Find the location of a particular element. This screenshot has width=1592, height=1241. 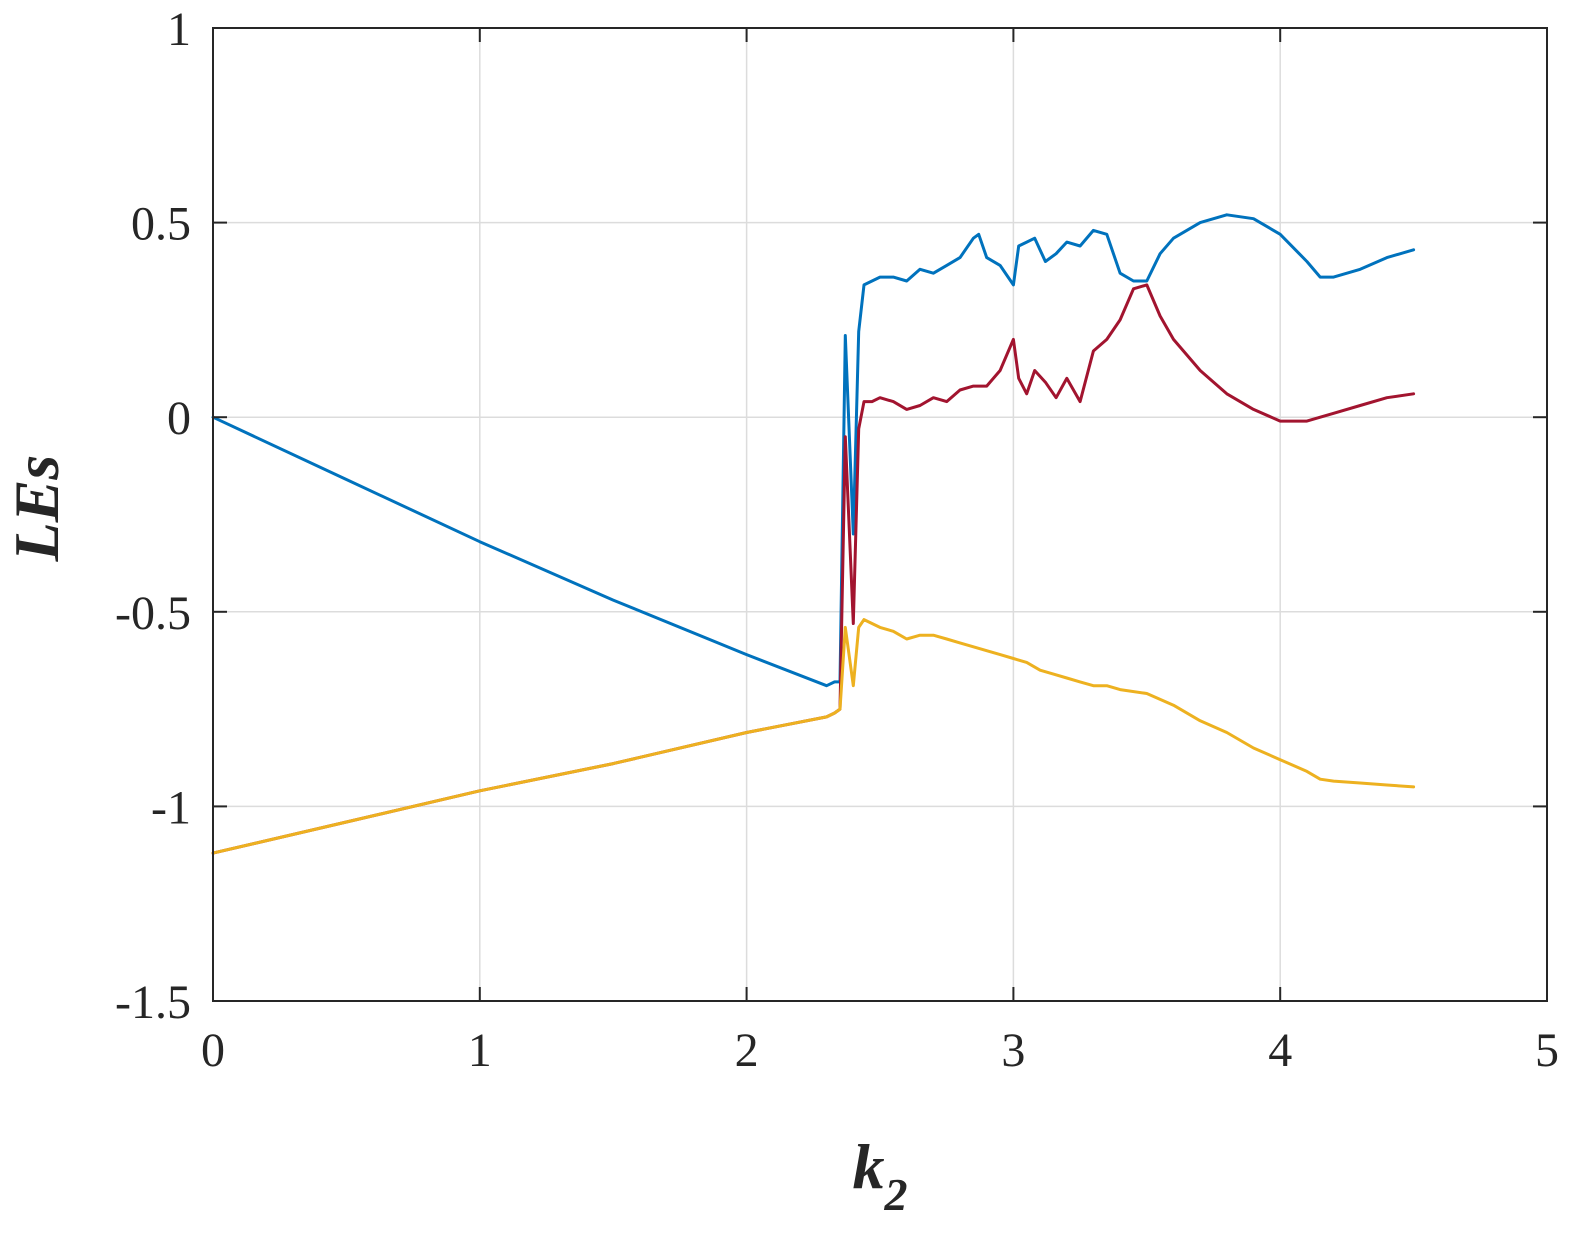

x-tick-label: 1 is located at coordinates (480, 1050).